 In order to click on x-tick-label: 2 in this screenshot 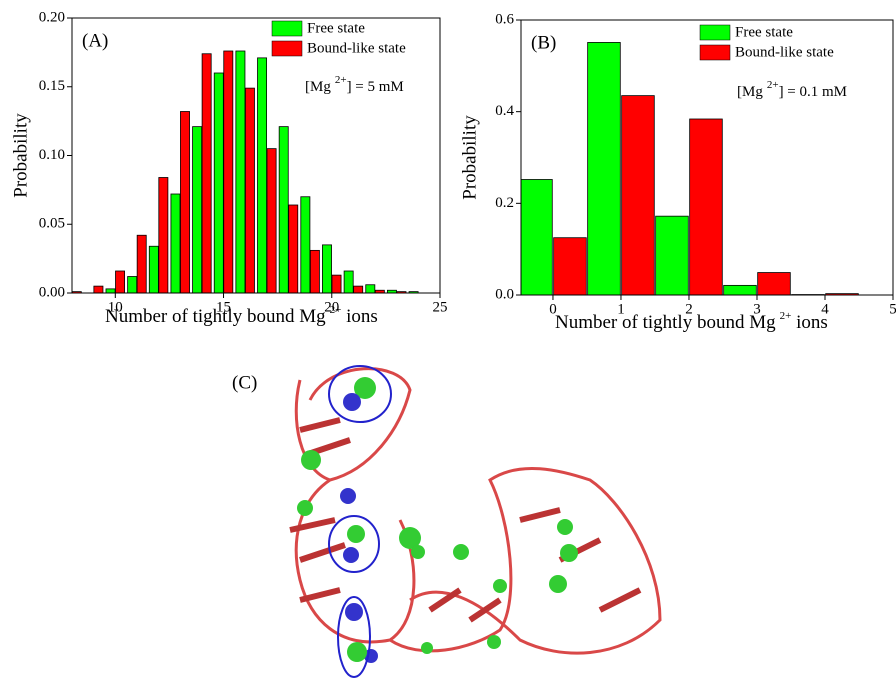, I will do `click(689, 309)`.